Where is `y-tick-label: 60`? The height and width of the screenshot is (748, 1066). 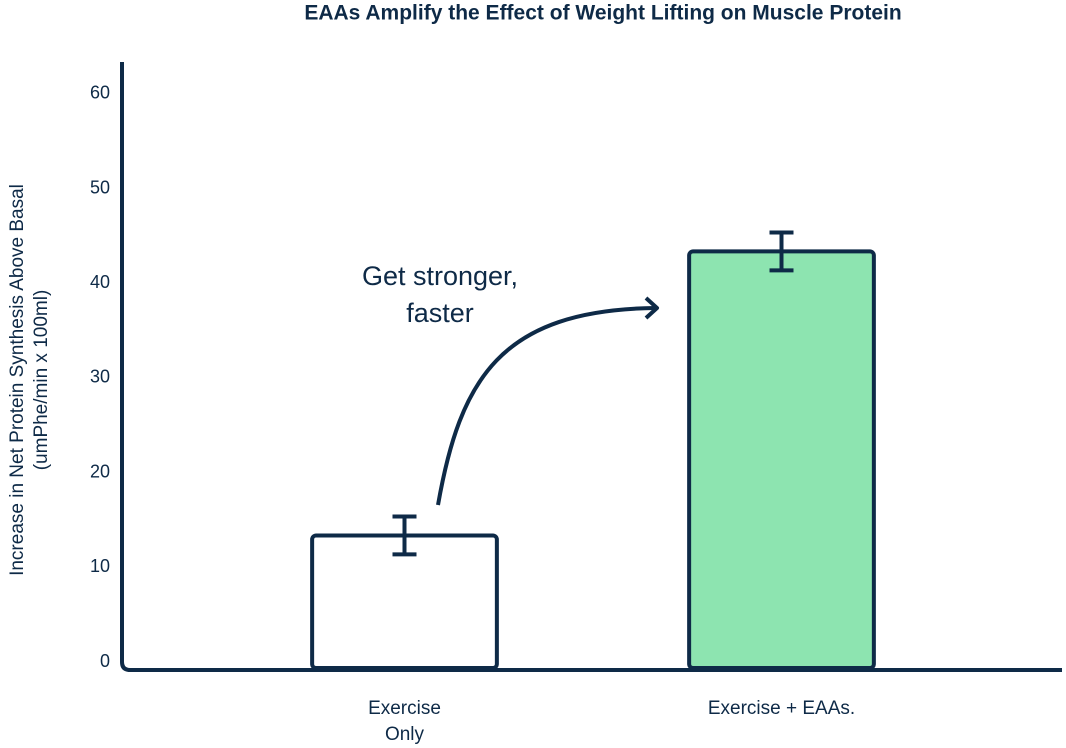 y-tick-label: 60 is located at coordinates (100, 93).